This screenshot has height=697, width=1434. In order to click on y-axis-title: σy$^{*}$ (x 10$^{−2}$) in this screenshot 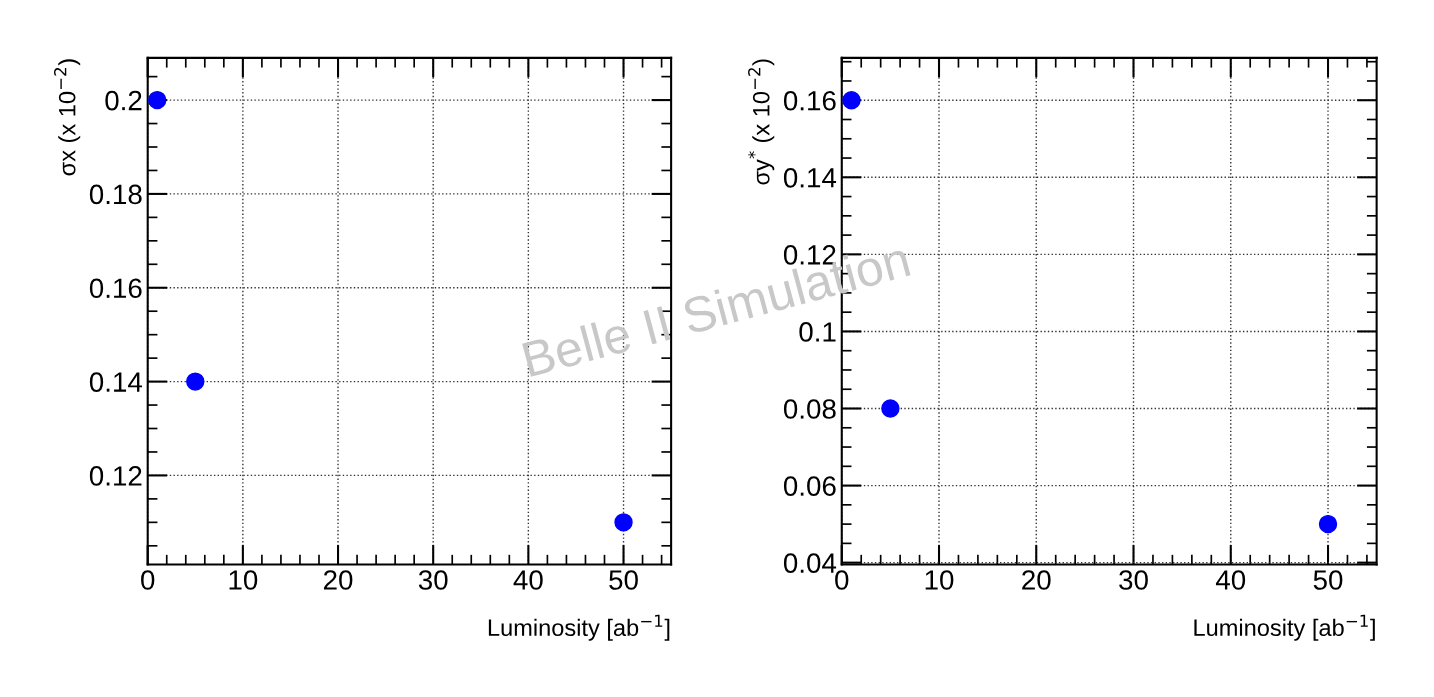, I will do `click(761, 122)`.